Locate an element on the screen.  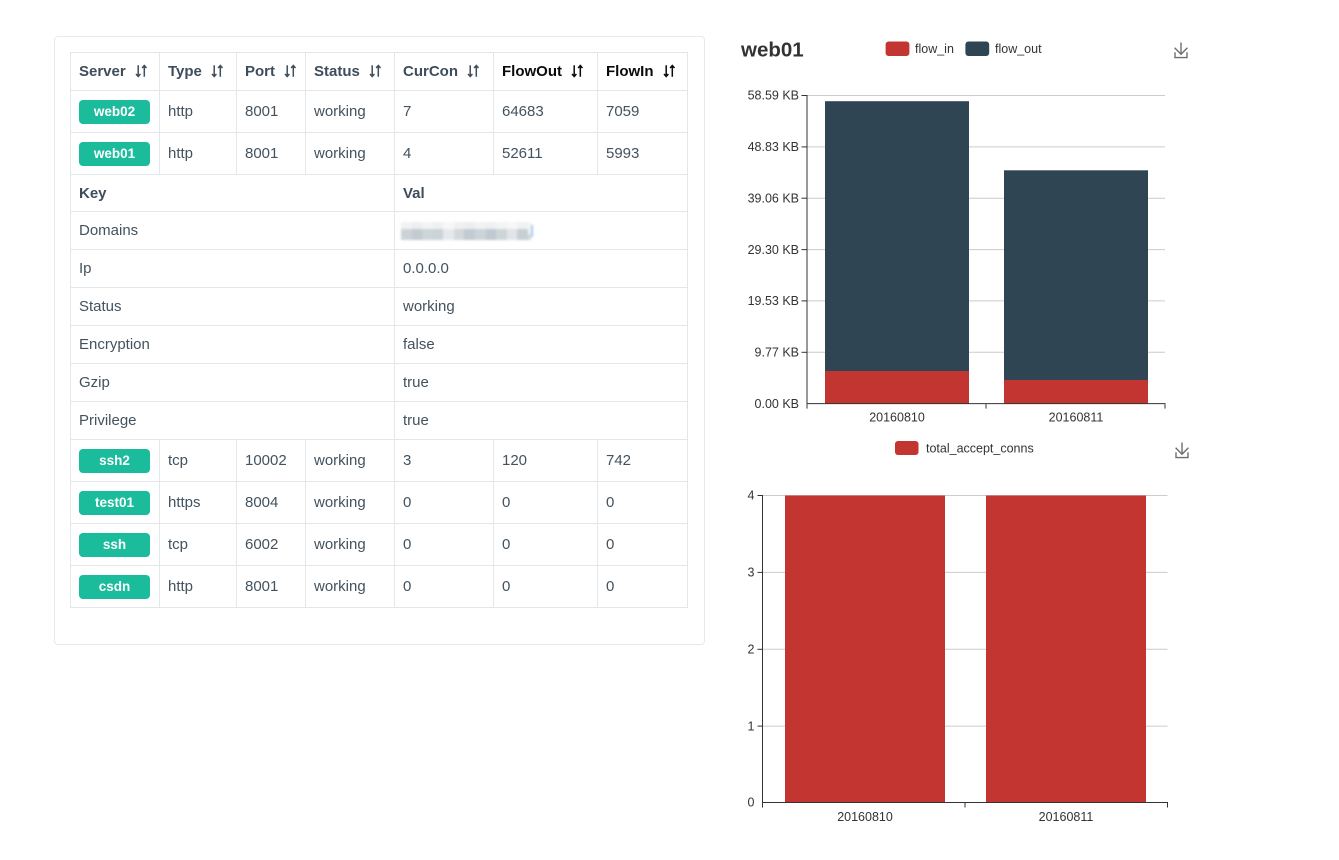
svg-text: flow_out is located at coordinates (1018, 49).